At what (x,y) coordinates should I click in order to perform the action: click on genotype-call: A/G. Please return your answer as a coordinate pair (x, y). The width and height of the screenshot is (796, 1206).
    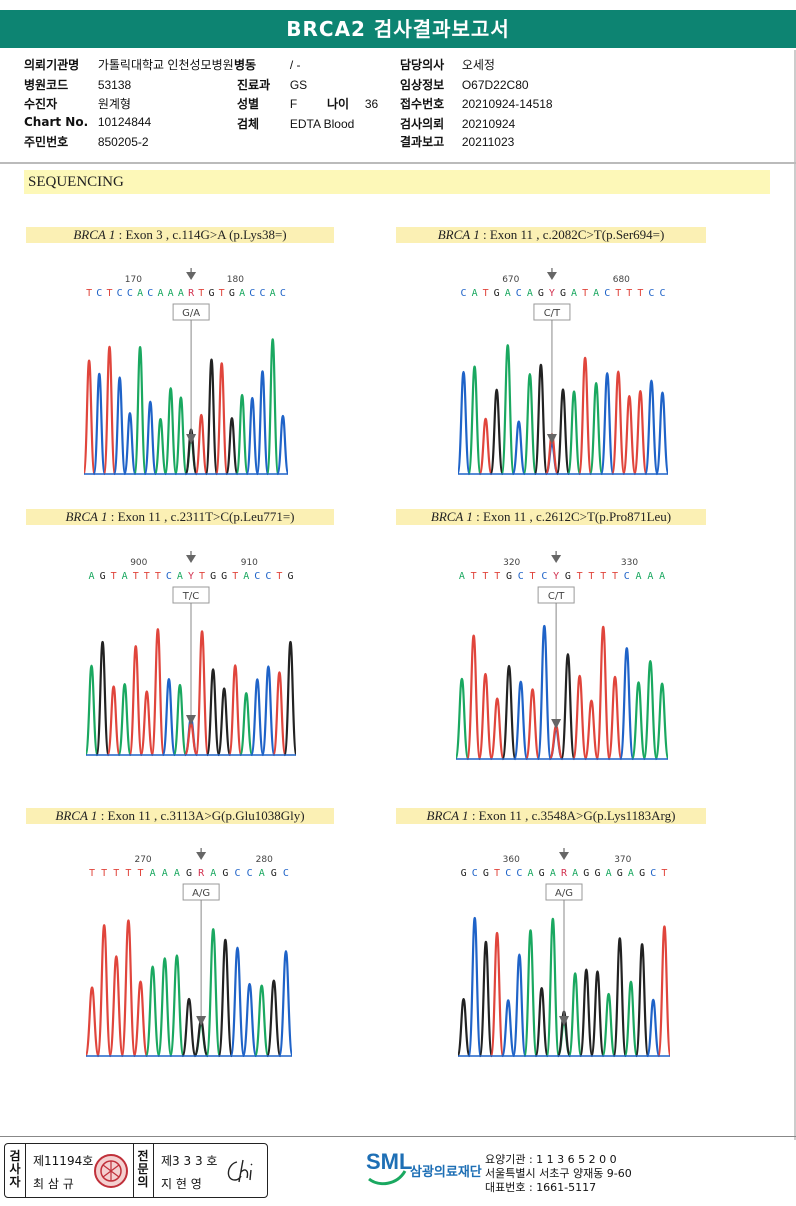
    Looking at the image, I should click on (564, 893).